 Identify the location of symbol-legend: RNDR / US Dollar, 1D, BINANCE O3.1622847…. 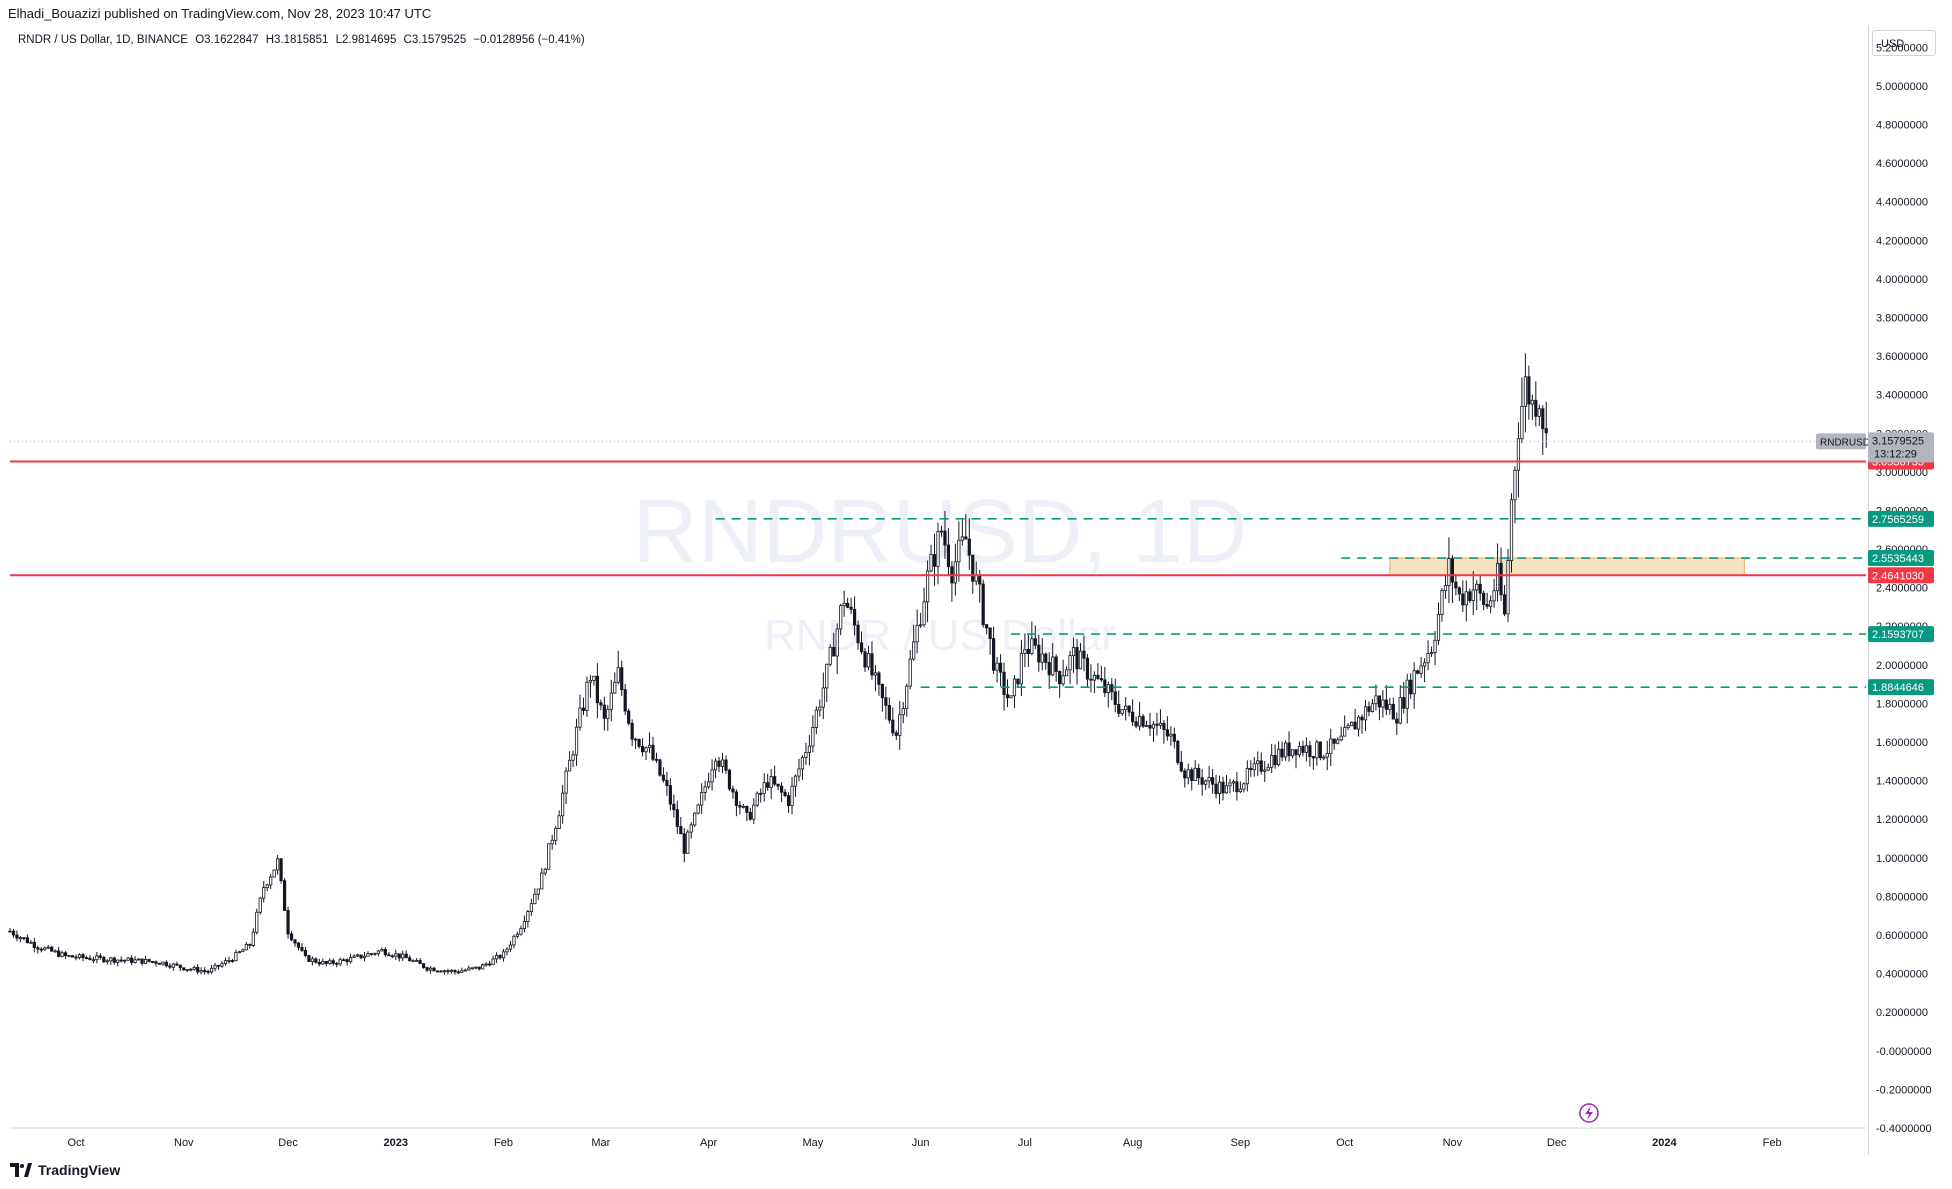
(303, 40).